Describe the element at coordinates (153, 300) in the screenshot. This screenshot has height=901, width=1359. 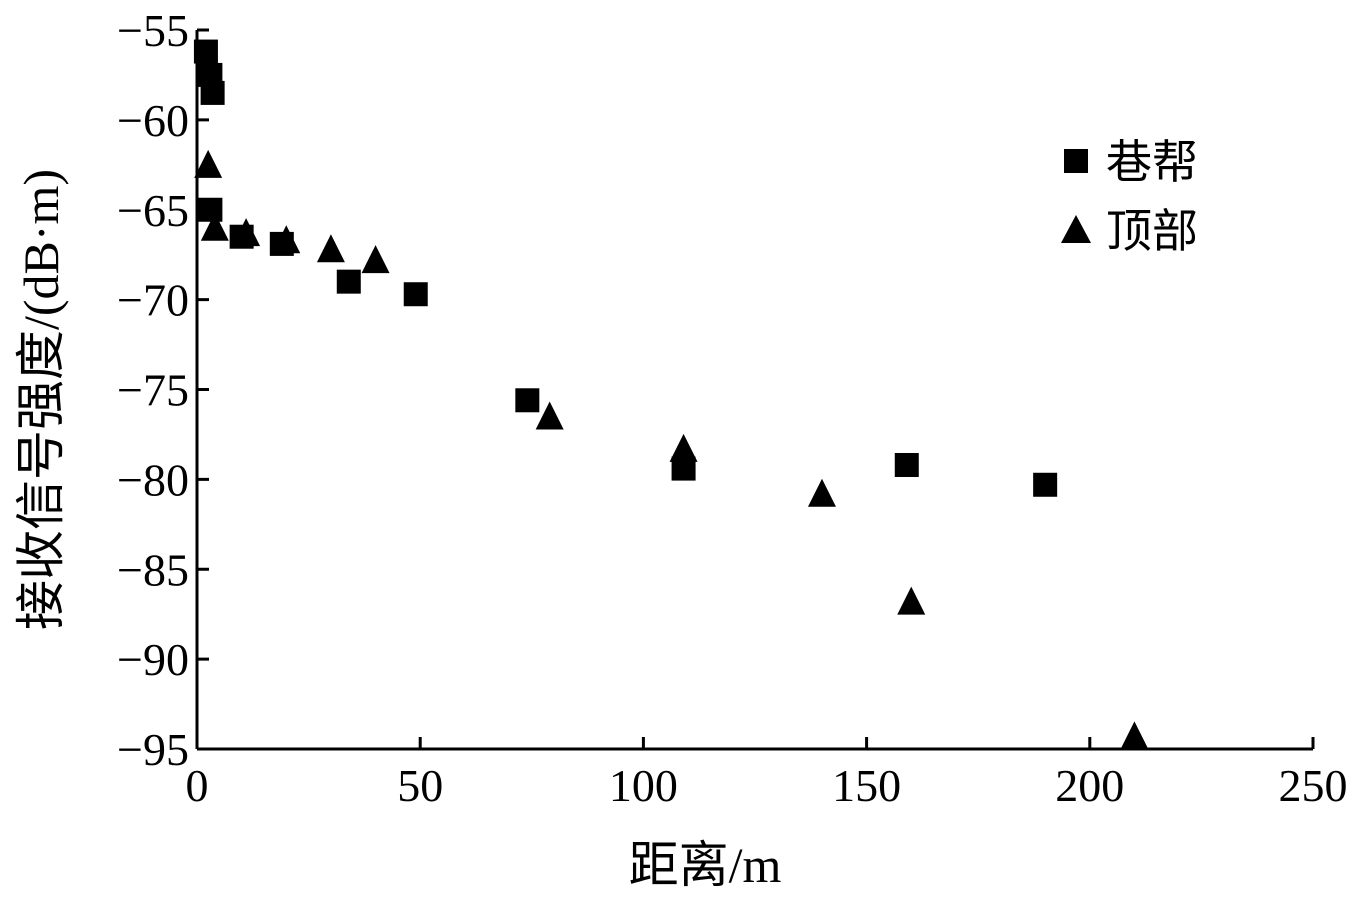
I see `y-tick-label: −70` at that location.